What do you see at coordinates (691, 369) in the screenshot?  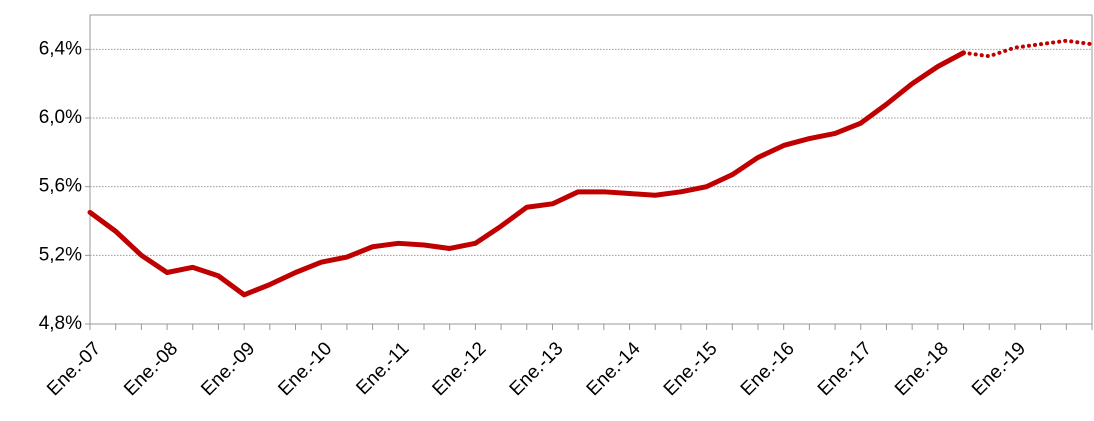 I see `x-tick-label: Ene.-15` at bounding box center [691, 369].